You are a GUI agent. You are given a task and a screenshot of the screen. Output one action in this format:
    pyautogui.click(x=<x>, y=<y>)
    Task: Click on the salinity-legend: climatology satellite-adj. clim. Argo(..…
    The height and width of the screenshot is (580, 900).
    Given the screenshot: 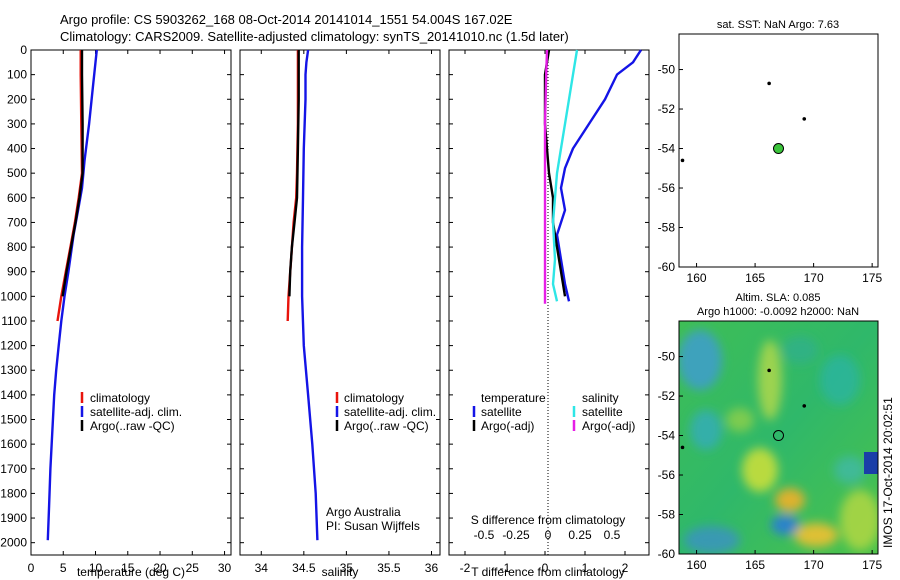 What is the action you would take?
    pyautogui.click(x=385, y=412)
    